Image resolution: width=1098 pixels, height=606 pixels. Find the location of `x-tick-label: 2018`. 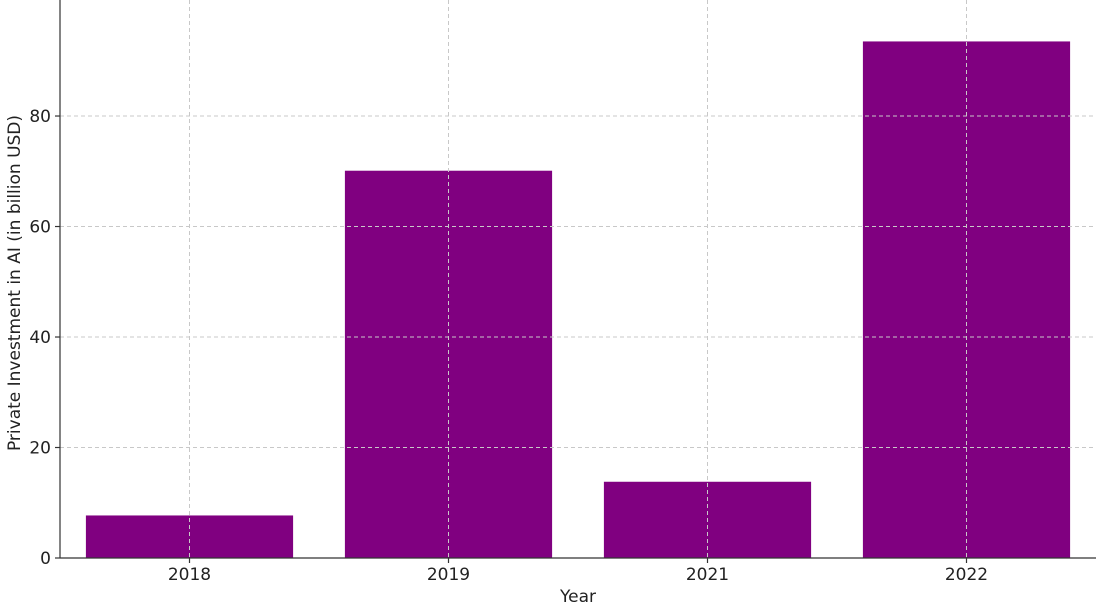

x-tick-label: 2018 is located at coordinates (189, 575).